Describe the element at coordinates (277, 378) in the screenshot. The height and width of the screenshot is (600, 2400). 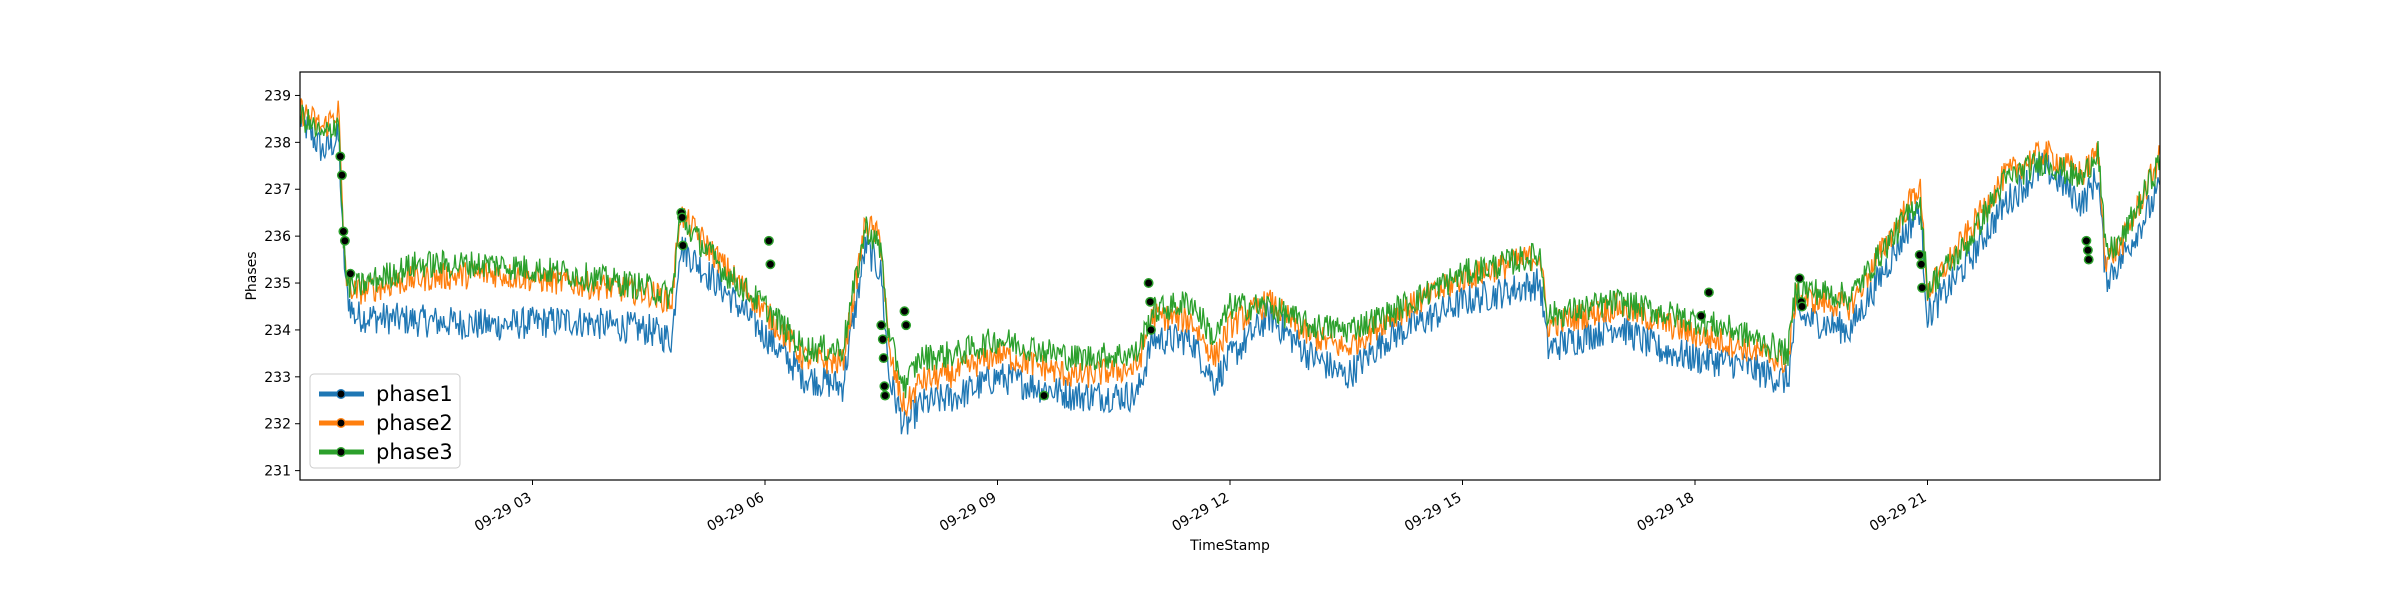
I see `y-tick-label: 233` at that location.